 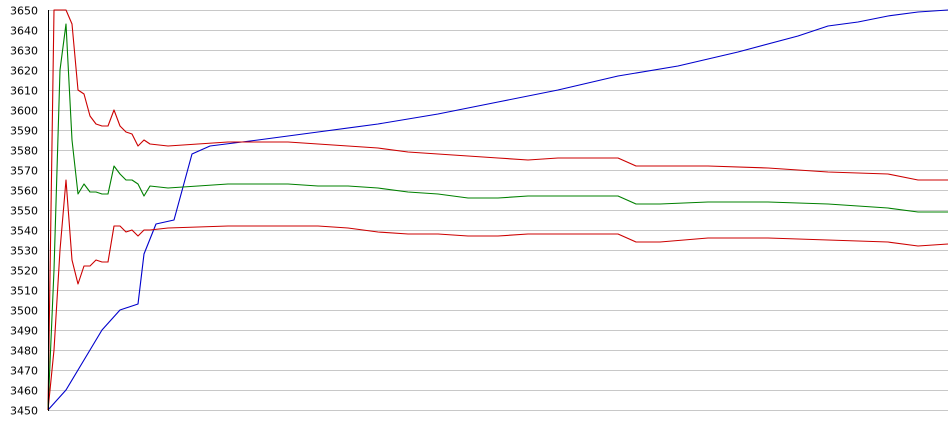 What do you see at coordinates (24, 171) in the screenshot?
I see `y-tick-label: 3570` at bounding box center [24, 171].